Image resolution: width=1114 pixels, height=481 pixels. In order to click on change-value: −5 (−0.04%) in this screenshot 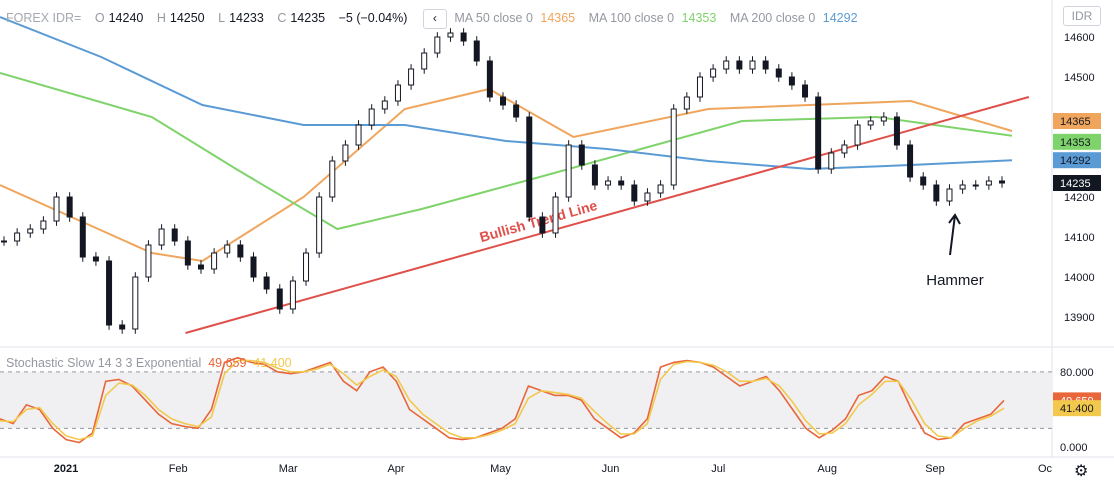, I will do `click(373, 18)`.